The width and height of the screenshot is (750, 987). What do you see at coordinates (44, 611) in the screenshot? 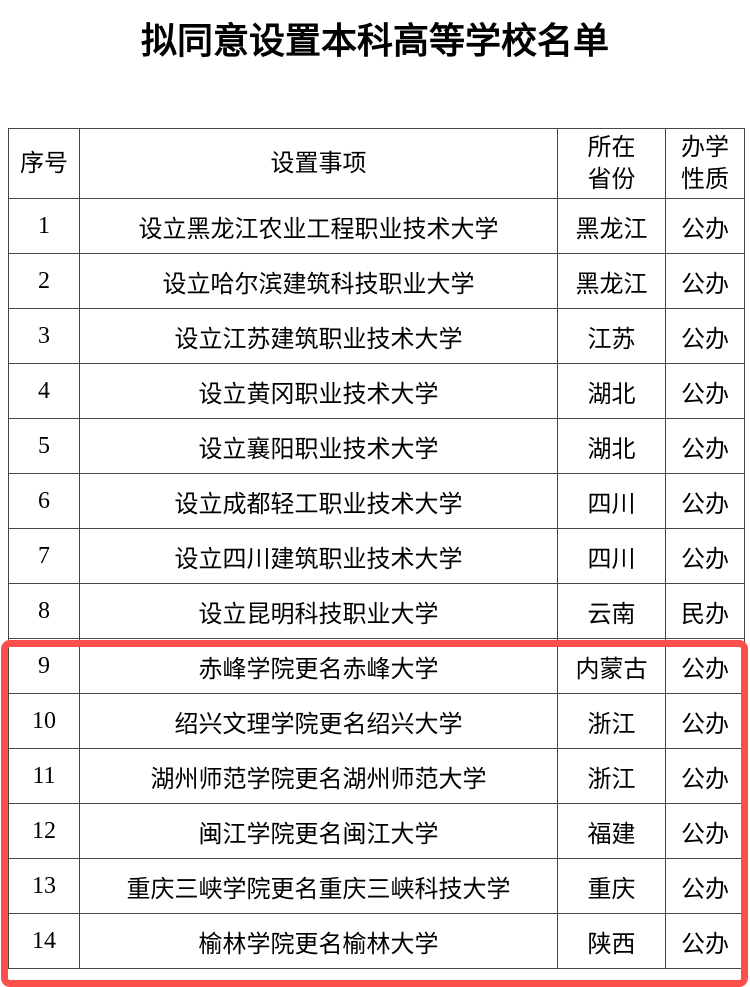
I see `serial-number-cell: 8` at bounding box center [44, 611].